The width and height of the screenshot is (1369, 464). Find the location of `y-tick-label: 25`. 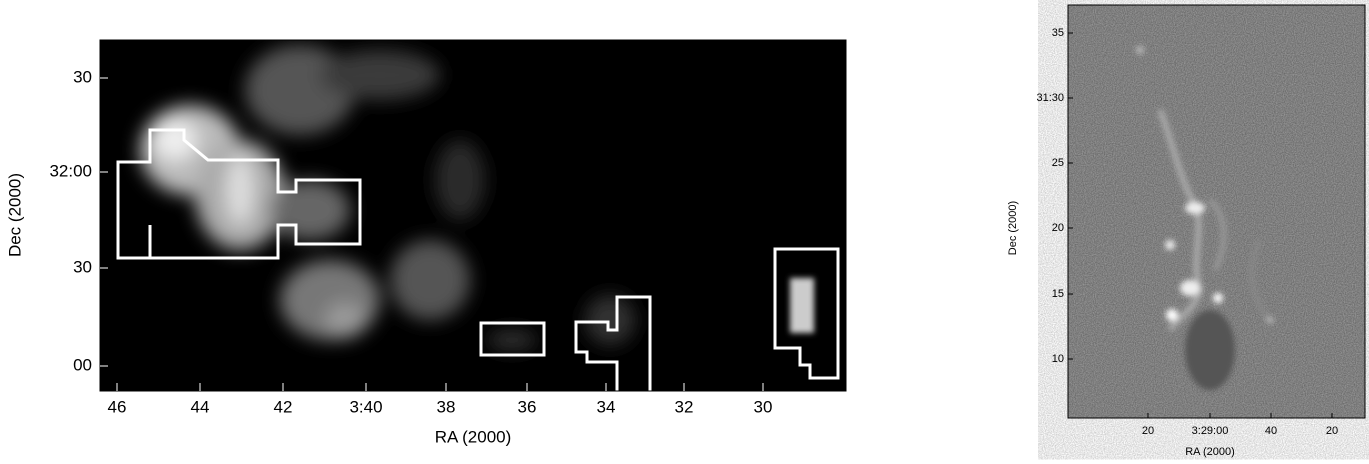

y-tick-label: 25 is located at coordinates (1058, 163).